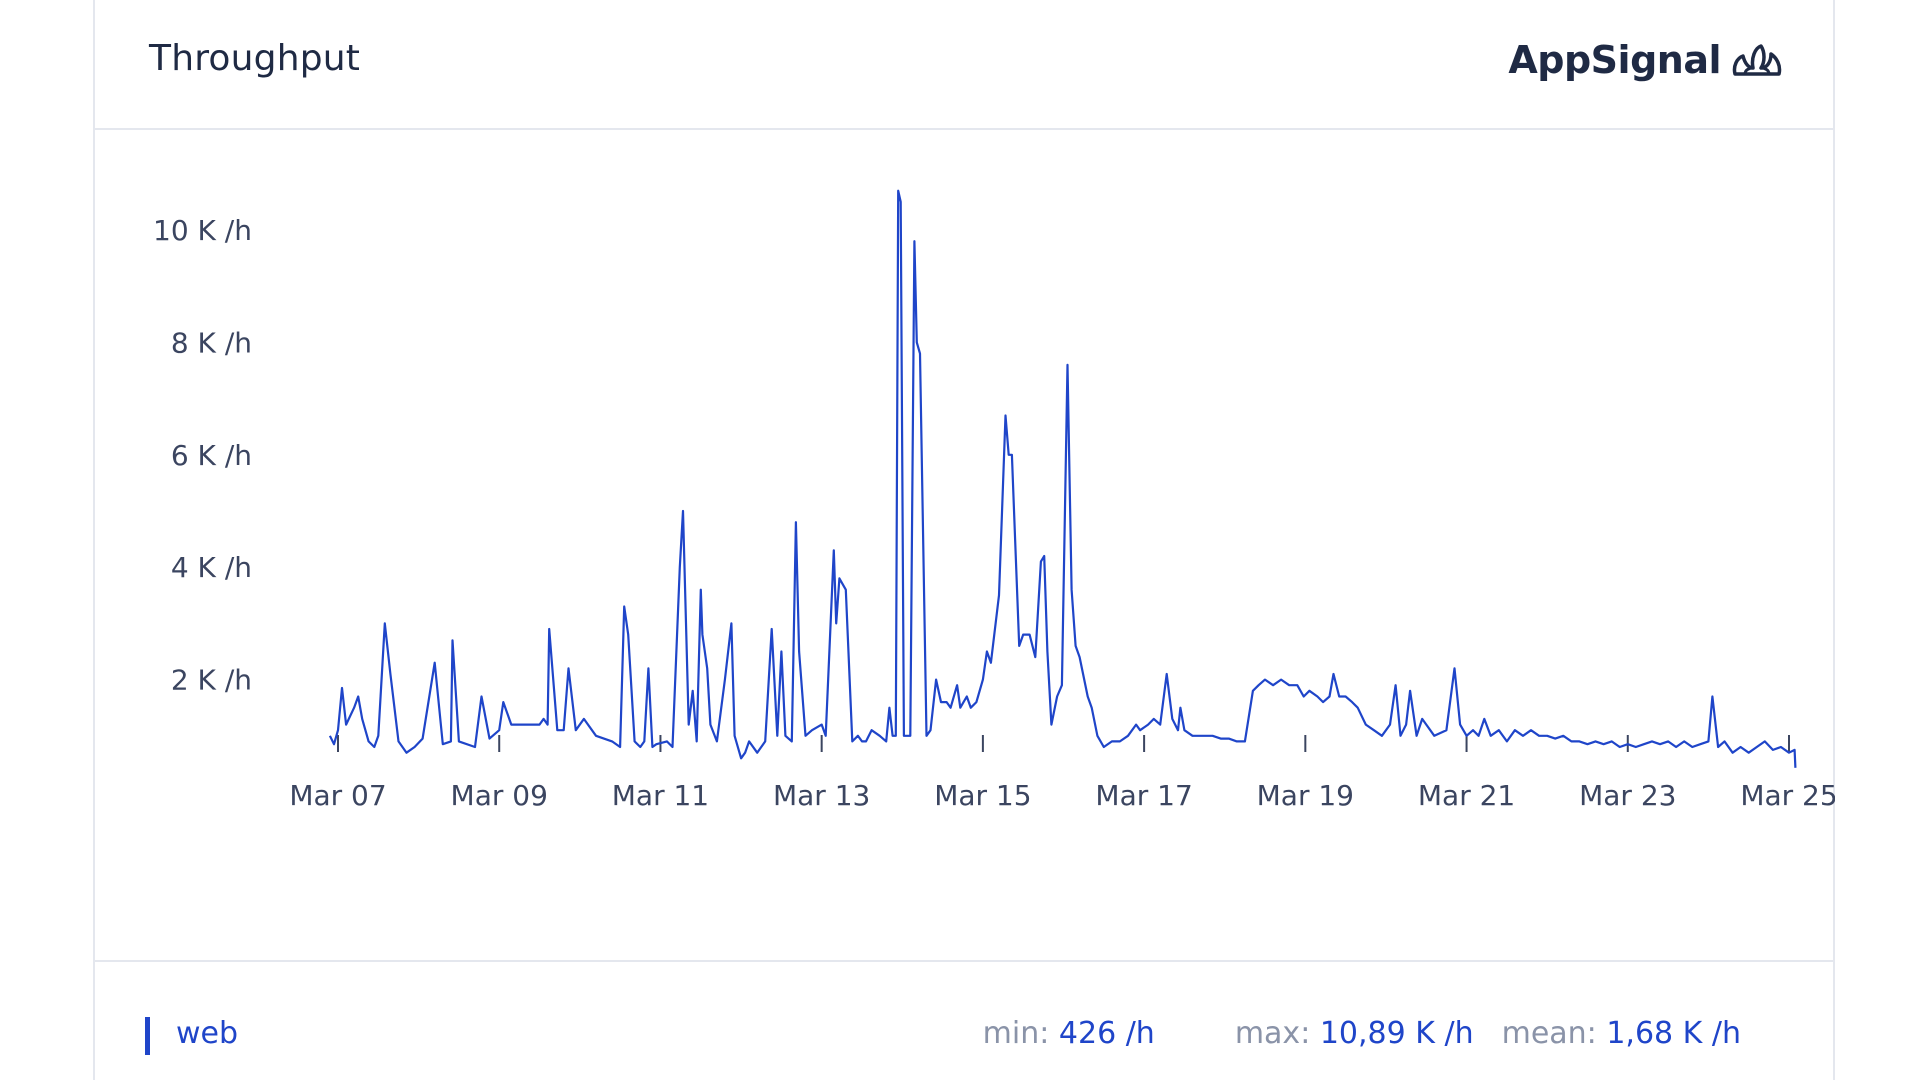  Describe the element at coordinates (1106, 1033) in the screenshot. I see `stat-min-value: 426 /h` at that location.